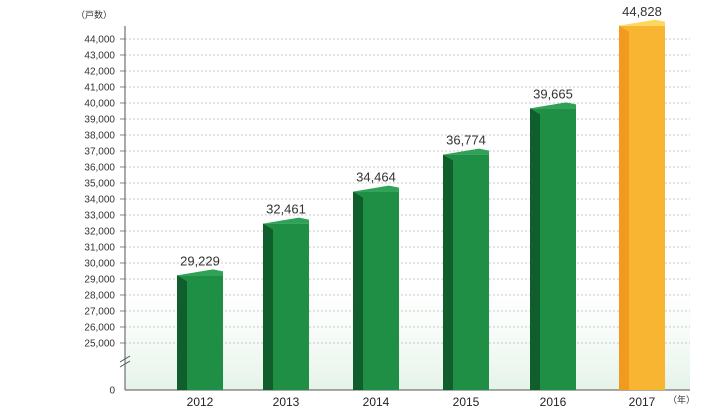  What do you see at coordinates (286, 209) in the screenshot?
I see `value-label: 32,461` at bounding box center [286, 209].